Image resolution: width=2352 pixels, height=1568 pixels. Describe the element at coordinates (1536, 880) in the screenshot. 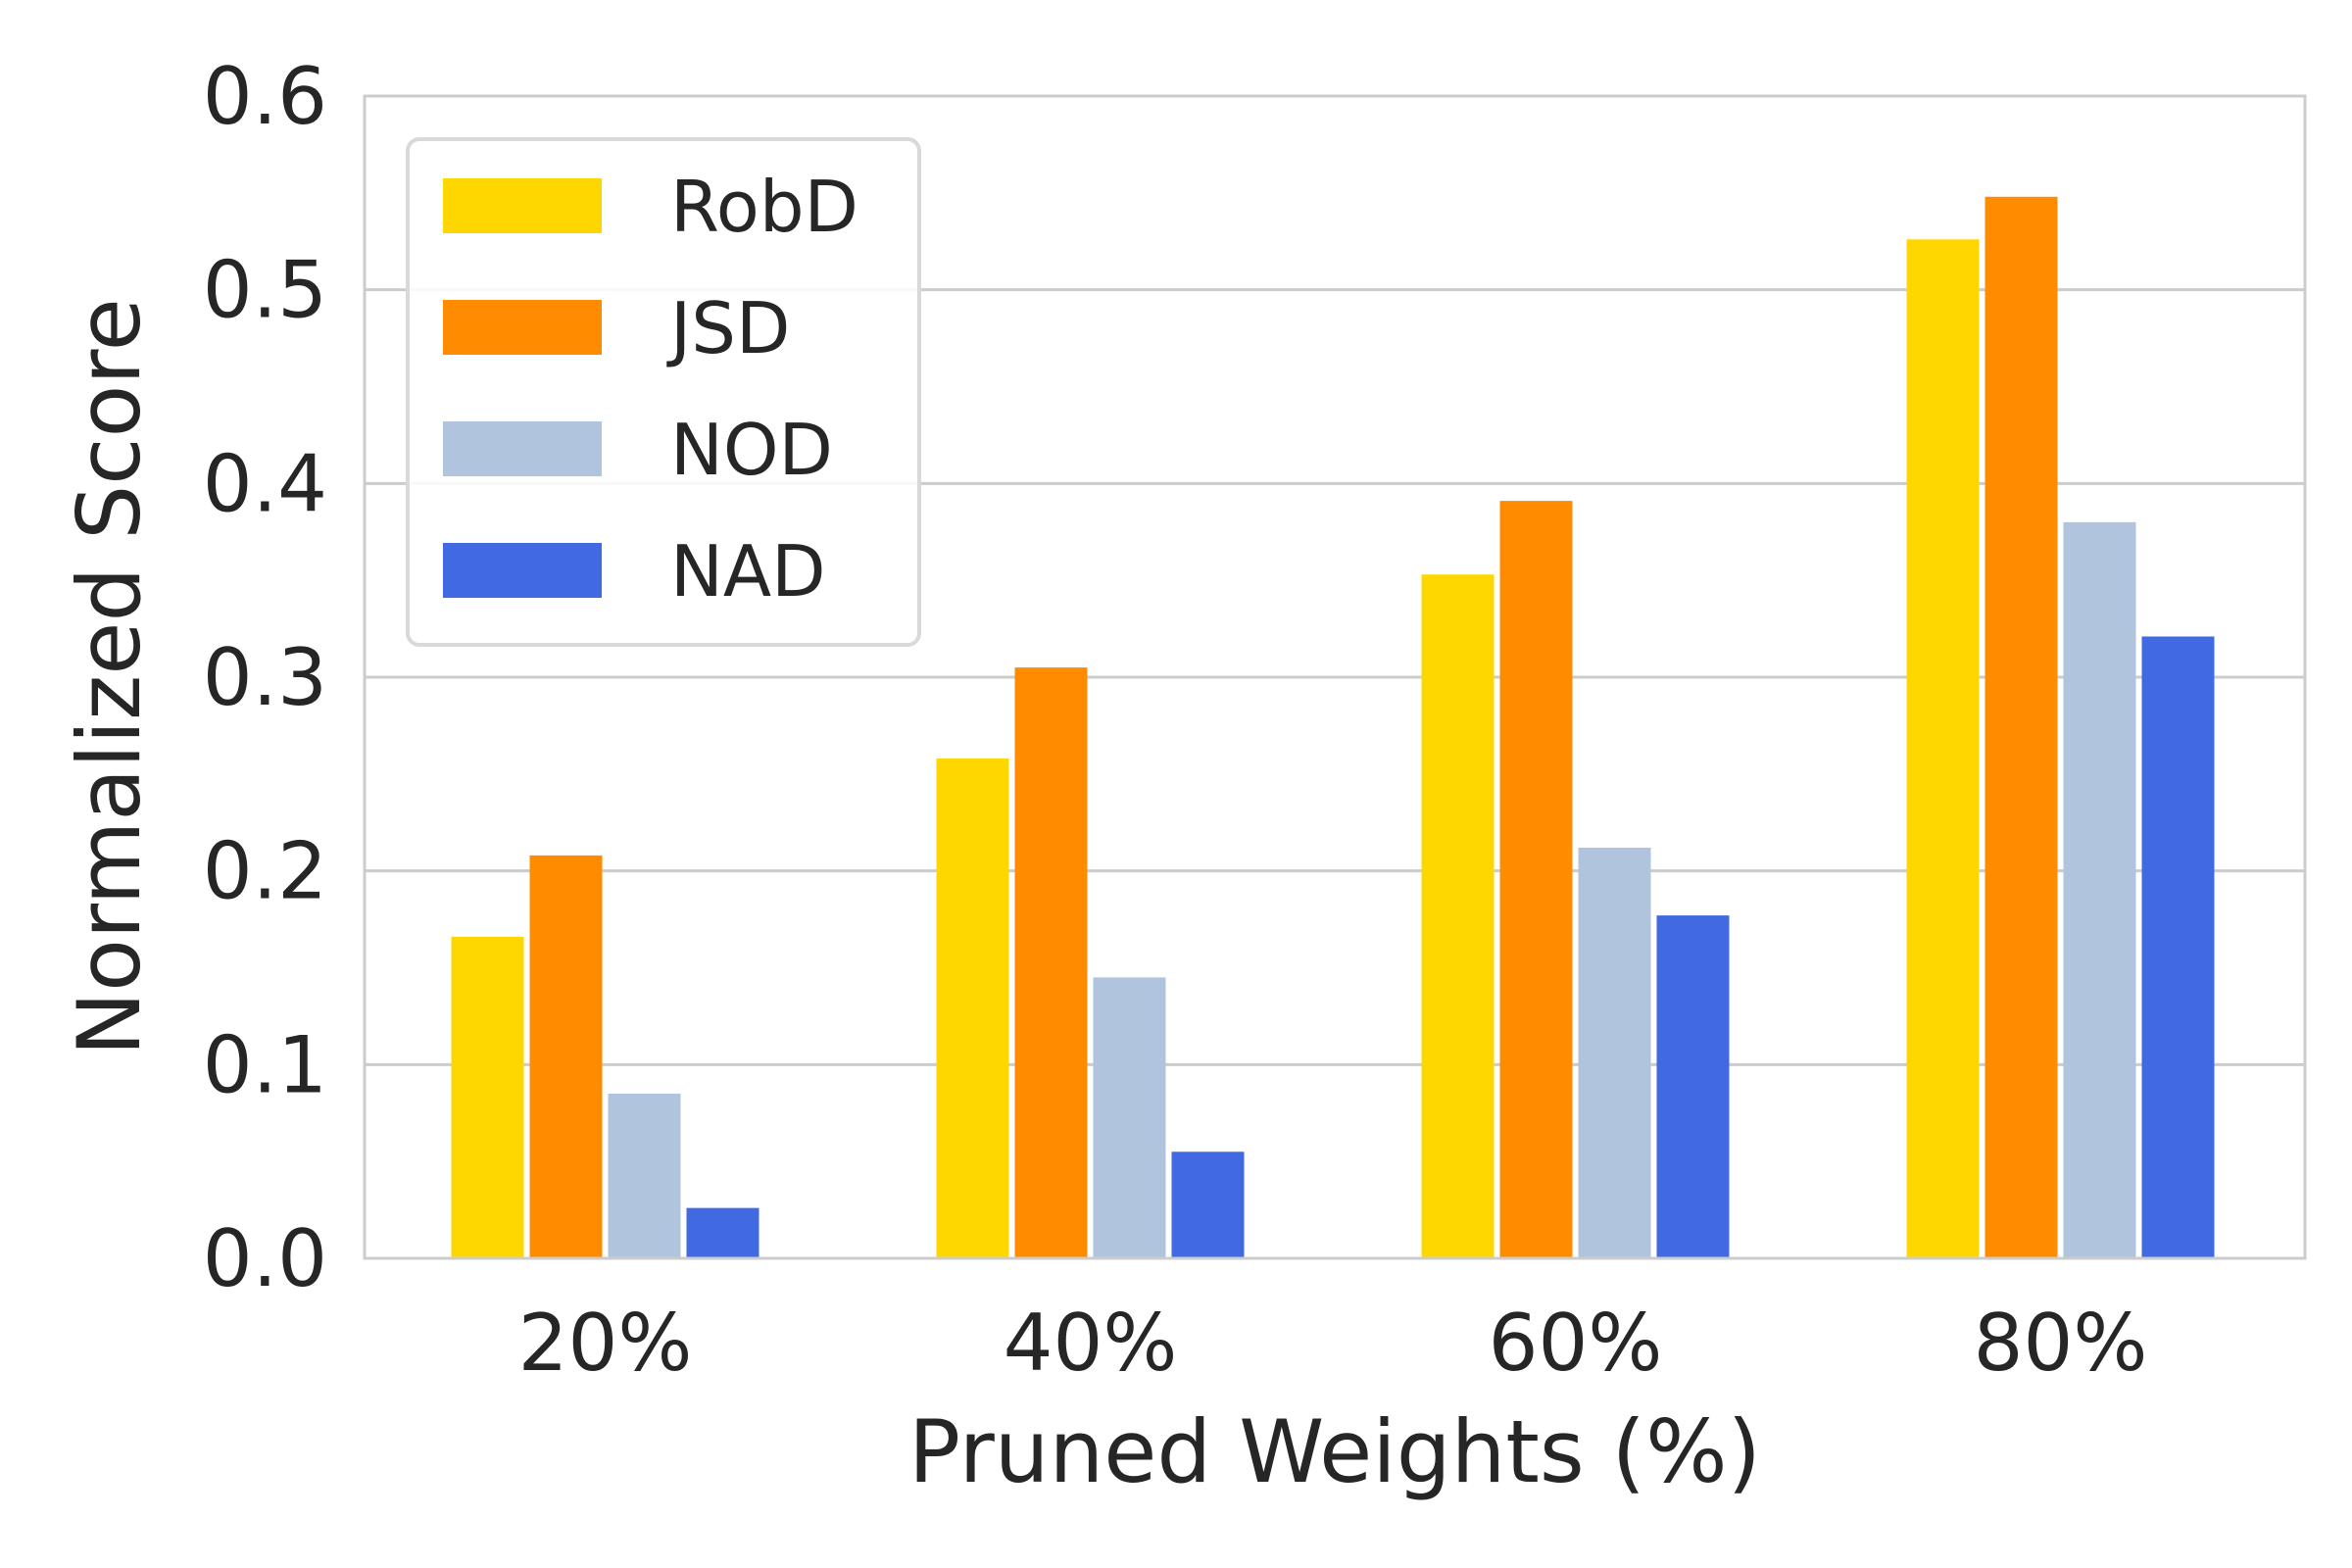

I see `bar-jsd-60pct` at that location.